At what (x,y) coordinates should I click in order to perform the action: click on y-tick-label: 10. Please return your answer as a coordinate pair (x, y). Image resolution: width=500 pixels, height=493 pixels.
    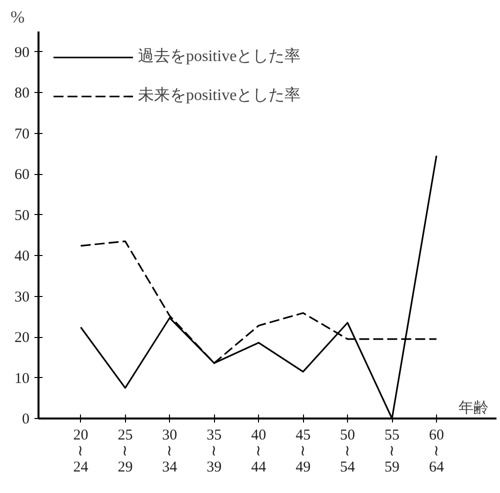
    Looking at the image, I should click on (22, 378).